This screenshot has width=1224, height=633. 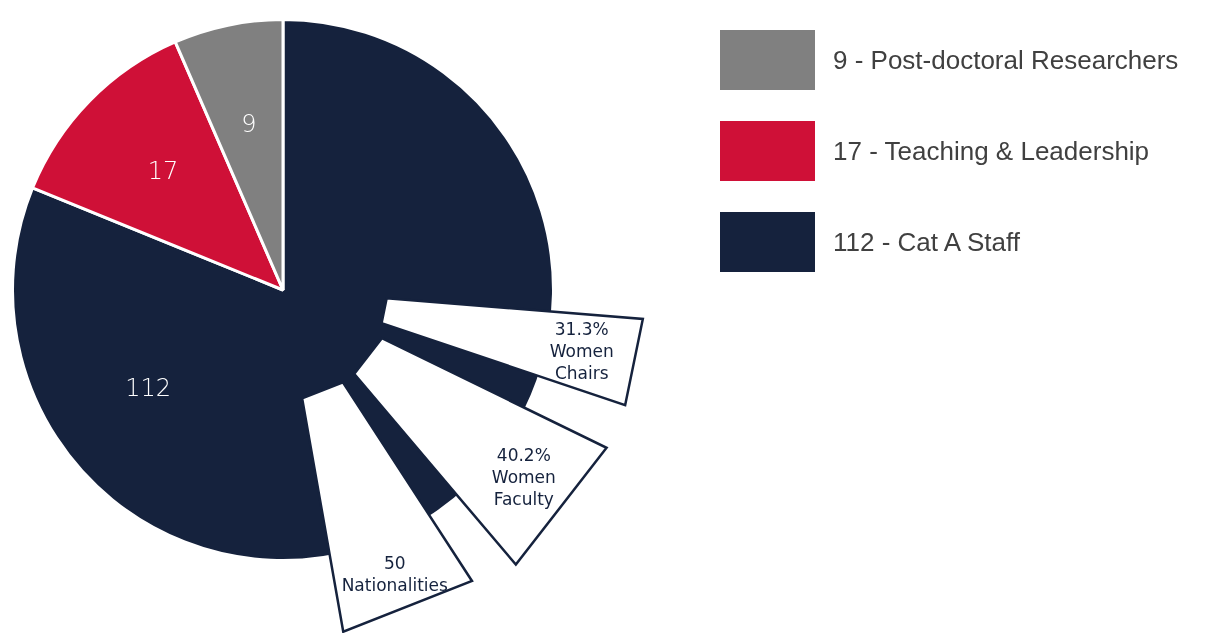 What do you see at coordinates (512, 352) in the screenshot?
I see `callout-box: 31.3% Women Chairs` at bounding box center [512, 352].